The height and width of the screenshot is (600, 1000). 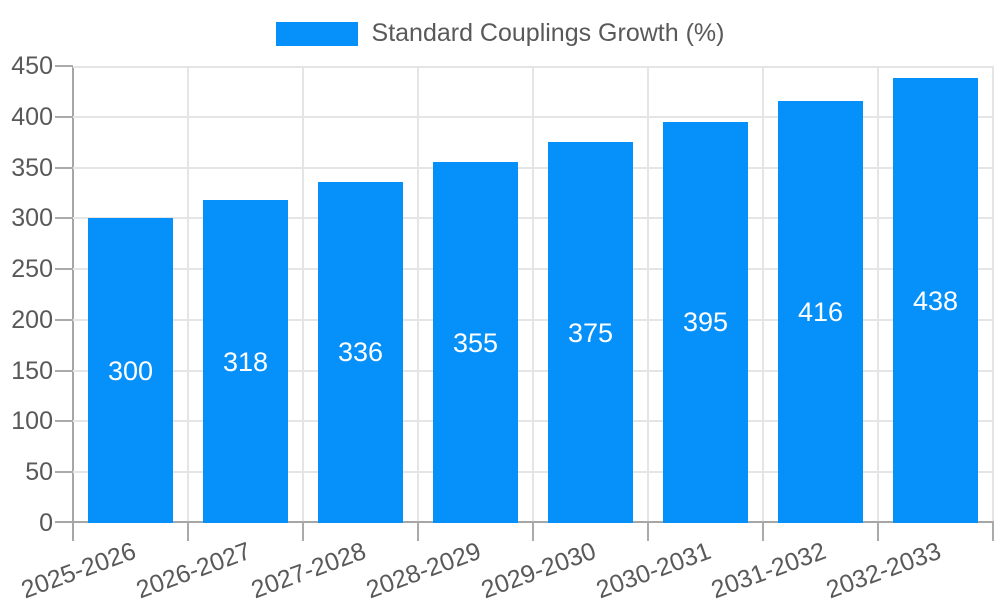 I want to click on bar-value-label: 355, so click(x=475, y=343).